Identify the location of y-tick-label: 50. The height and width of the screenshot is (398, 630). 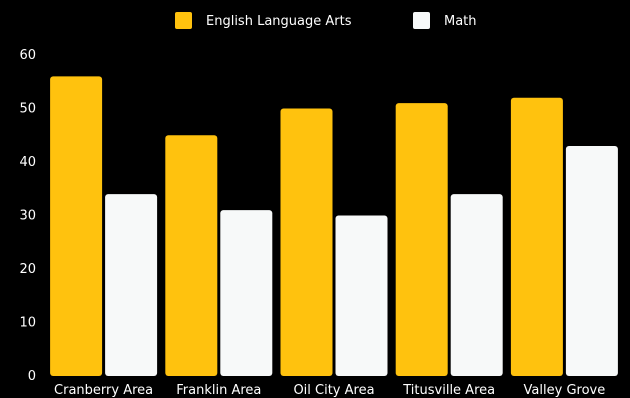
(27, 109).